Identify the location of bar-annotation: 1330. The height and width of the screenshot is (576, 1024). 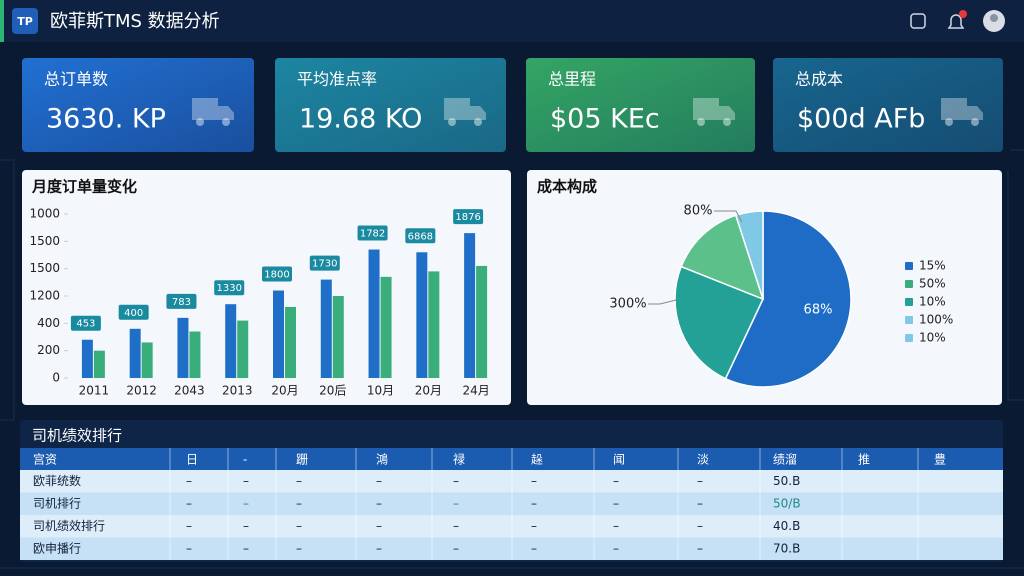
(228, 288).